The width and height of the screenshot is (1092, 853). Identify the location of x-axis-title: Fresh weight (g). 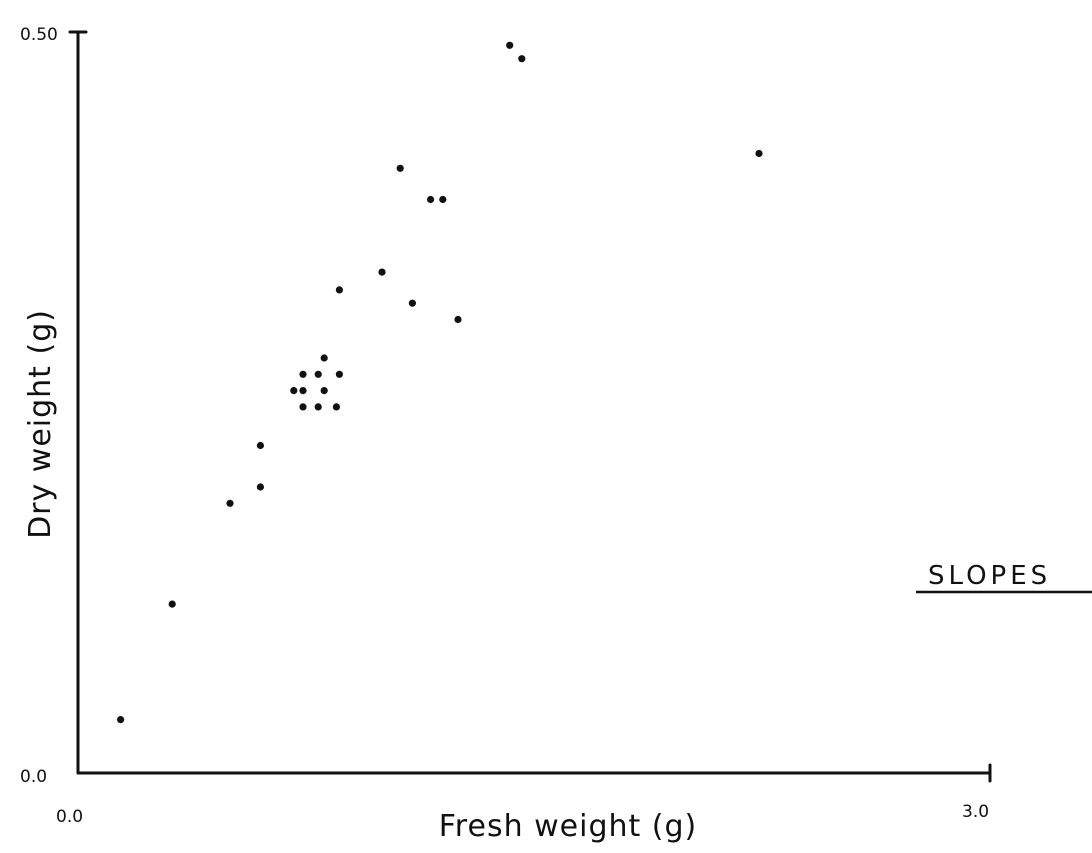
(568, 826).